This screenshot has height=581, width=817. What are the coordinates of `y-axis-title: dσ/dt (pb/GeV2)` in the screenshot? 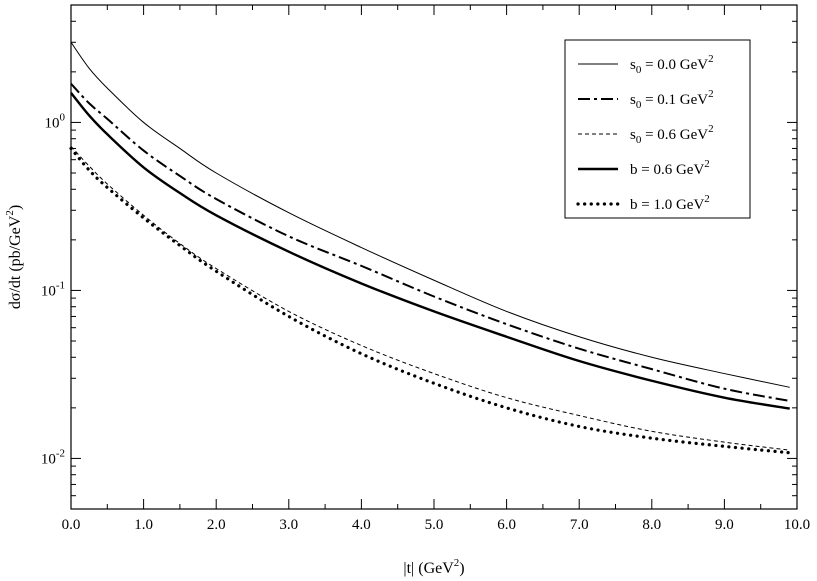 It's located at (14, 257).